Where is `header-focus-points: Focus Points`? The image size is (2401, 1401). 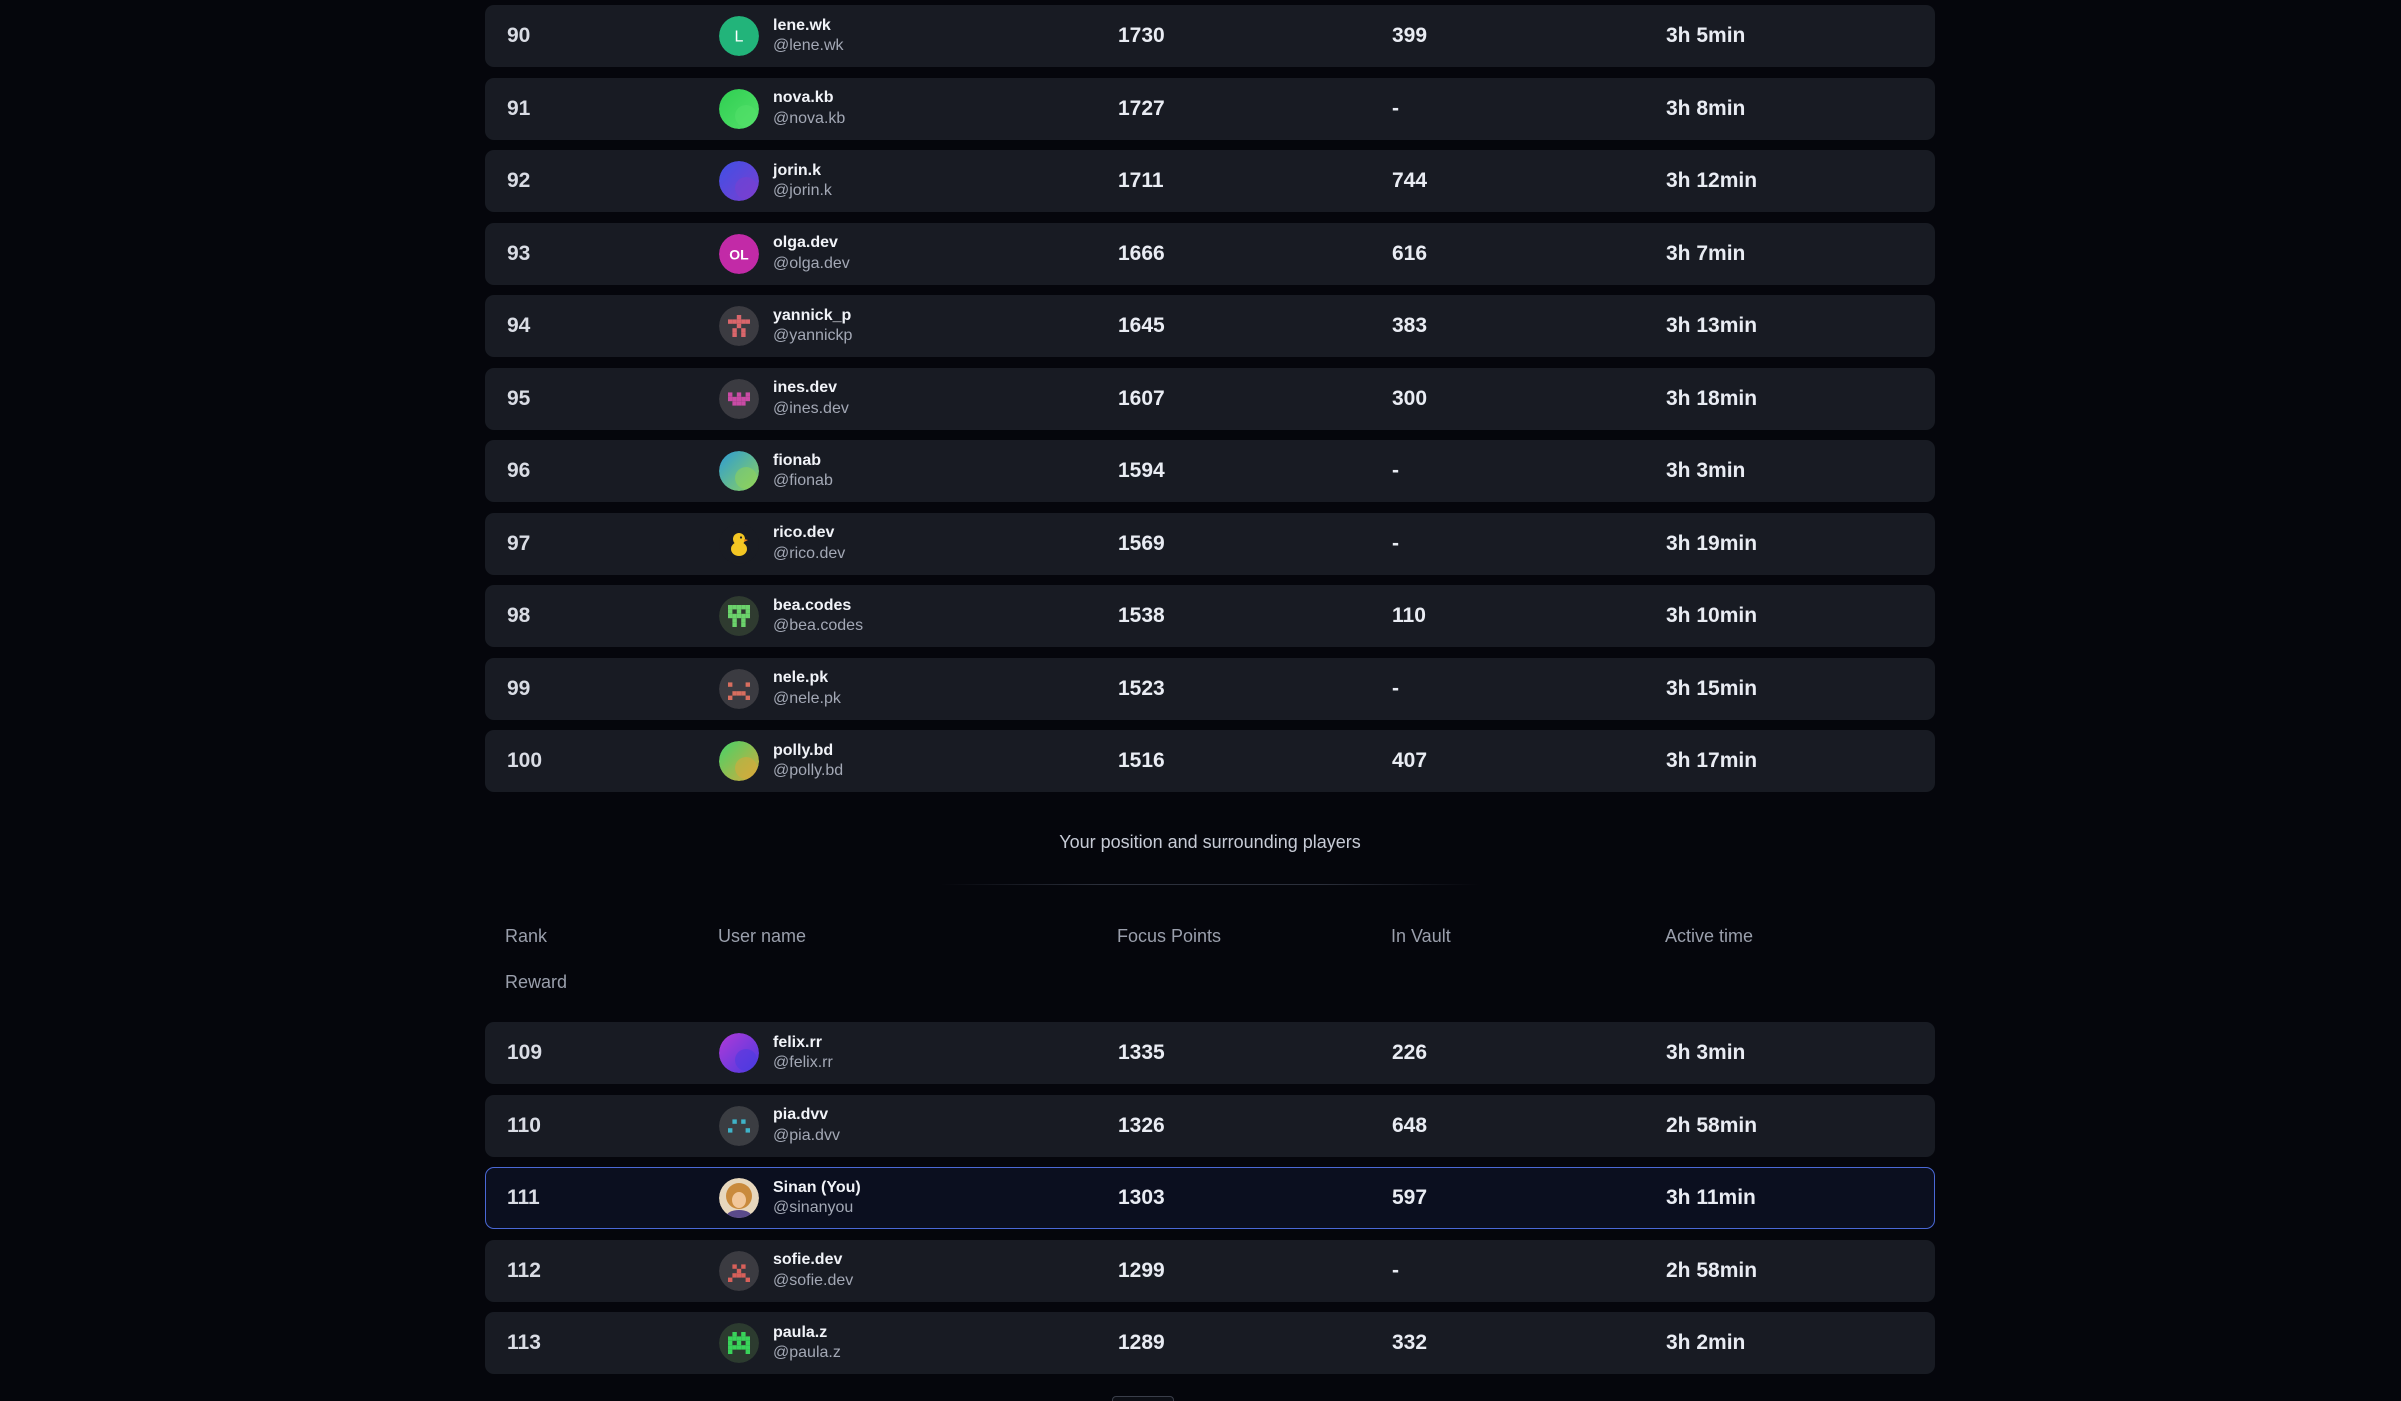 header-focus-points: Focus Points is located at coordinates (1169, 936).